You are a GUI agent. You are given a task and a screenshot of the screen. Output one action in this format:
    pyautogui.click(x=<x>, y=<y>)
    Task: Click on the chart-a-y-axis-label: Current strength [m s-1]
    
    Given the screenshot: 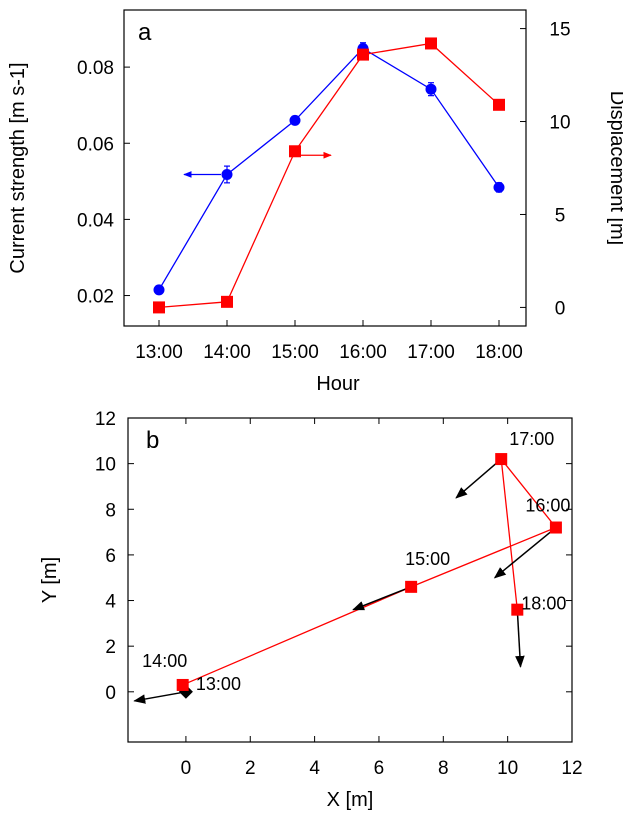 What is the action you would take?
    pyautogui.click(x=18, y=167)
    